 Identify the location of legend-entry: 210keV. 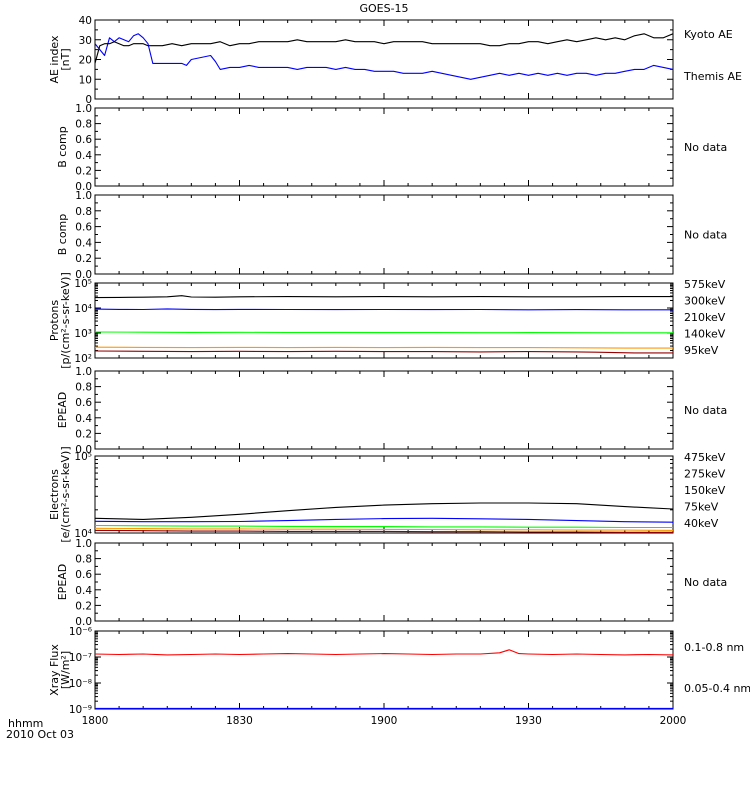
(705, 317).